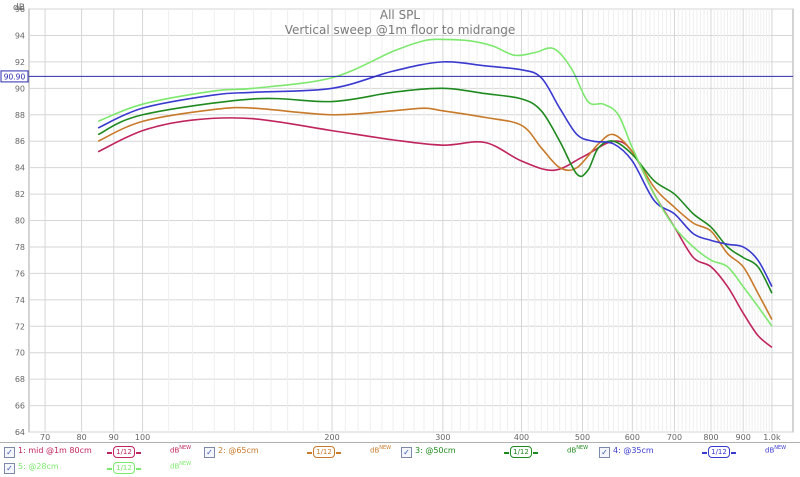 The width and height of the screenshot is (800, 477). I want to click on series-1-db-label: dB, so click(175, 450).